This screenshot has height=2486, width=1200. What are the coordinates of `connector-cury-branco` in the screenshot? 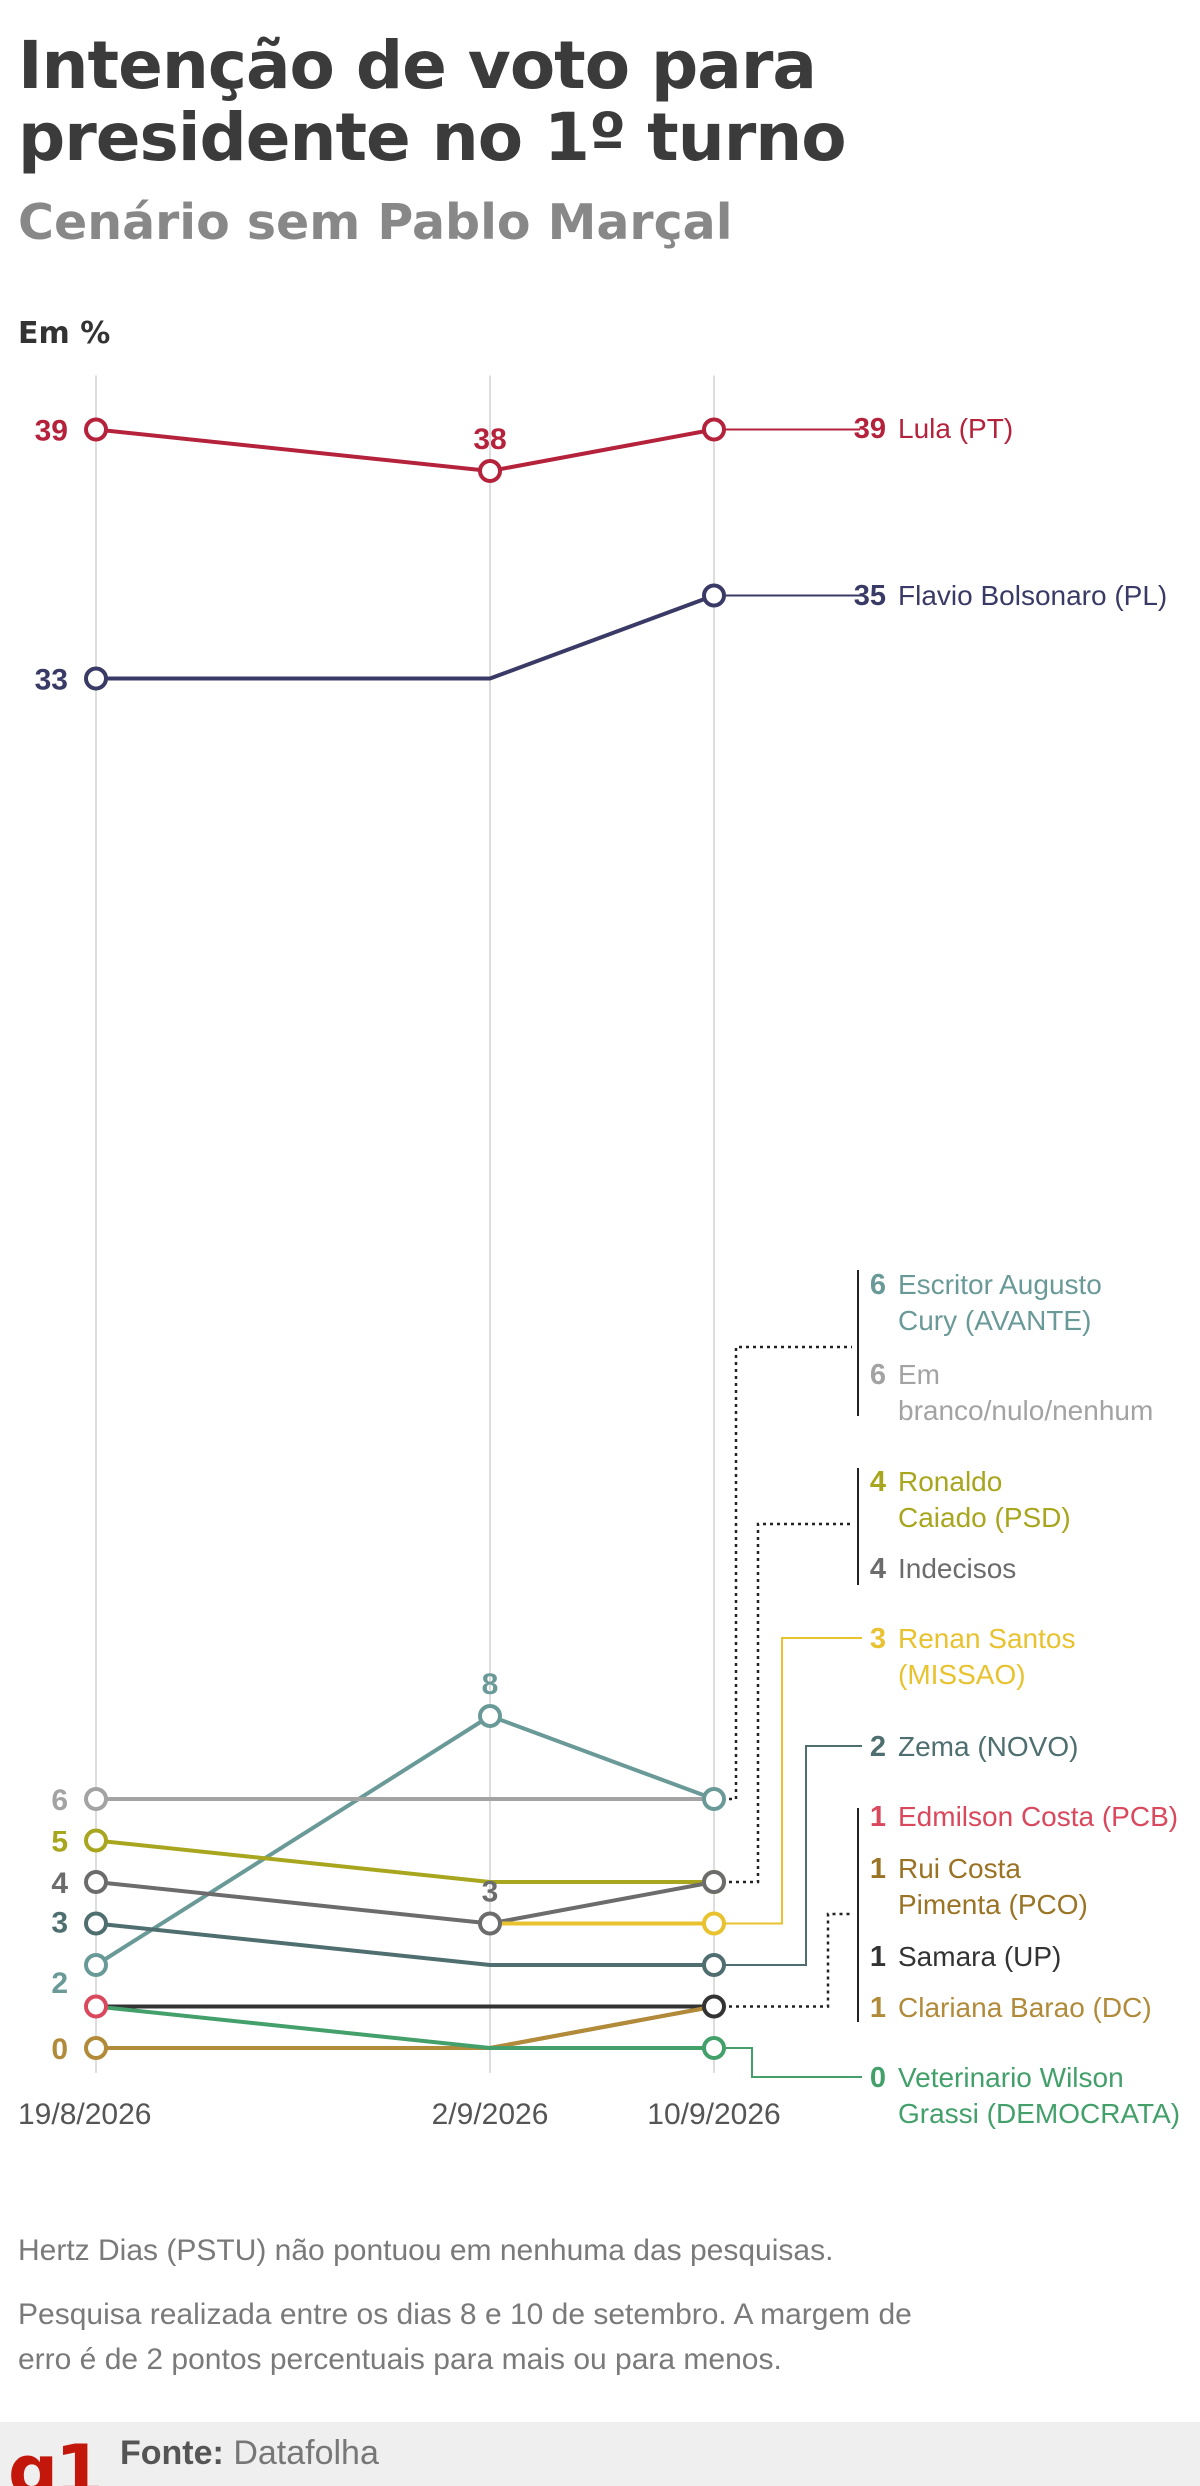 It's located at (787, 1573).